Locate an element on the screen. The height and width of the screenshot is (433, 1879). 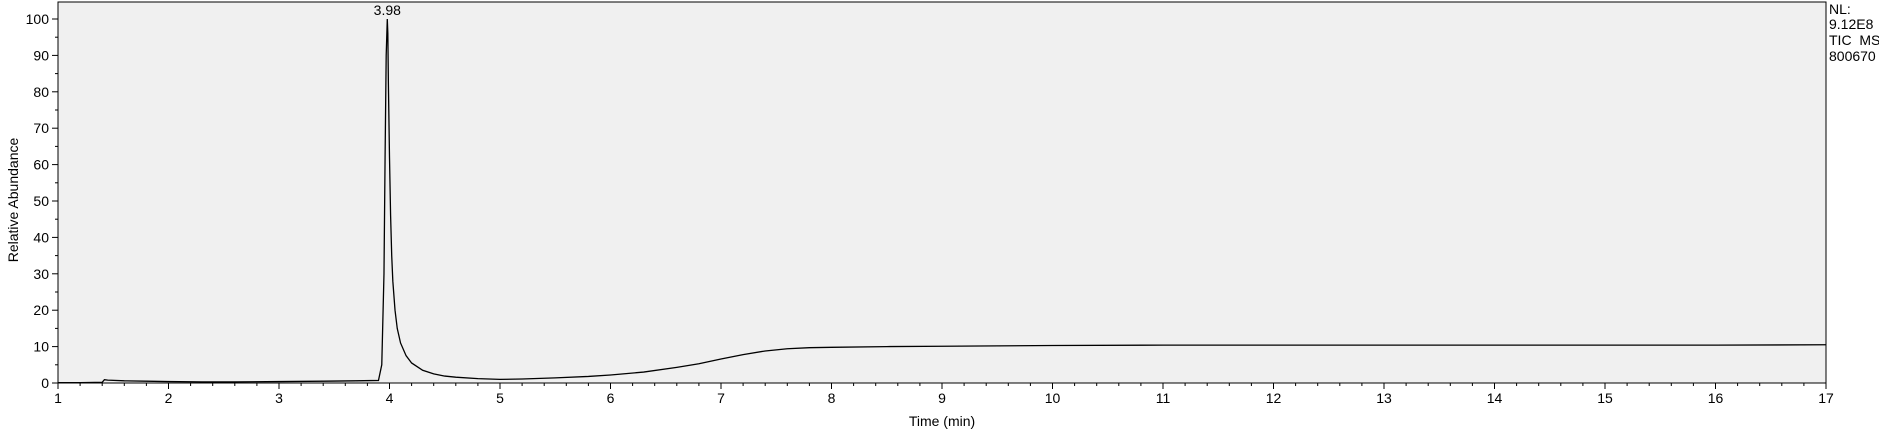
y-tick-label: 50 is located at coordinates (41, 201).